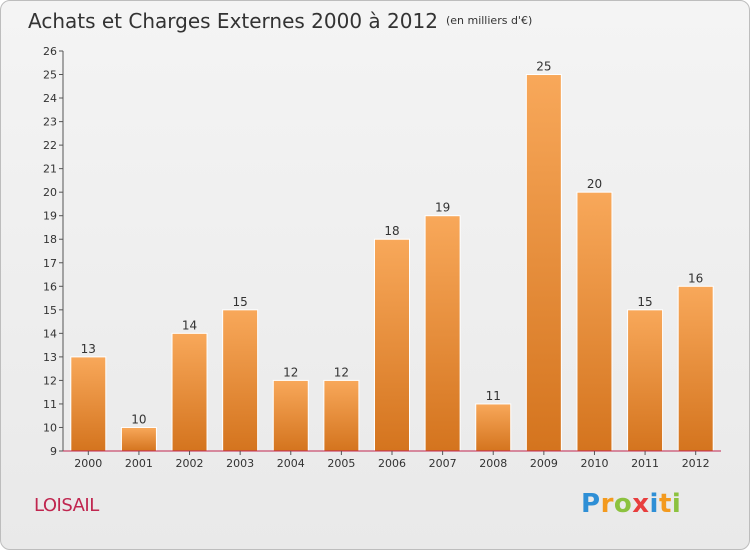 The height and width of the screenshot is (550, 750). Describe the element at coordinates (189, 325) in the screenshot. I see `bar-value-label: 14` at that location.